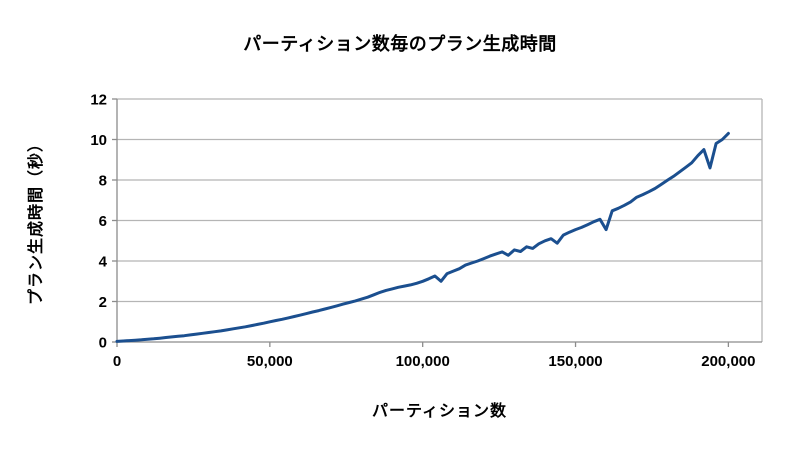  I want to click on y-tick-label: 6, so click(103, 221).